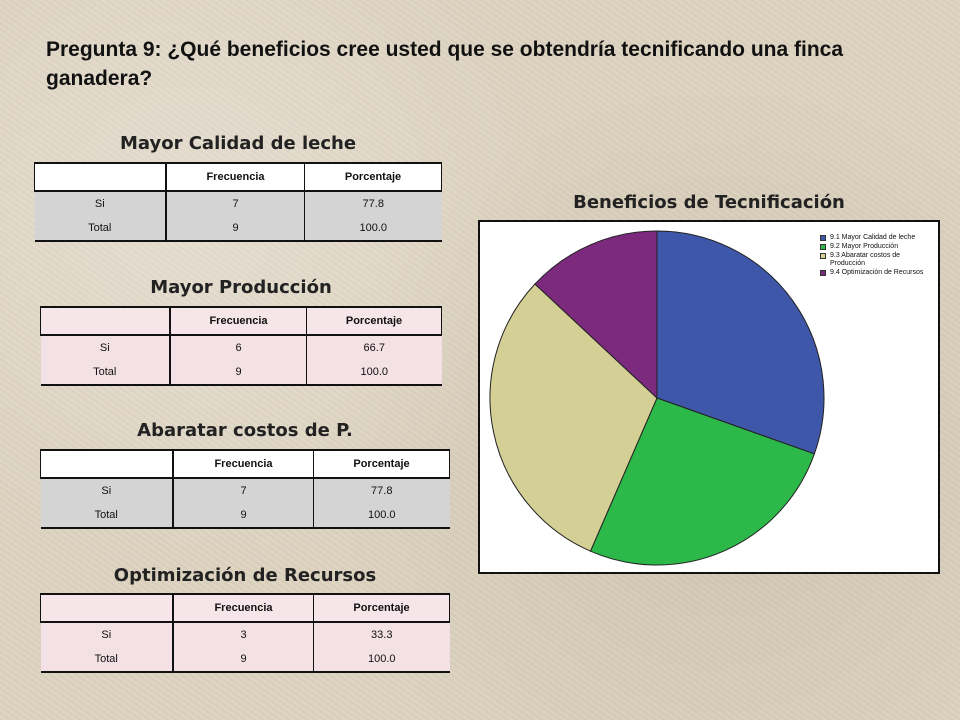 The image size is (960, 720). I want to click on legend-item: 9.2 Mayor Producción, so click(878, 247).